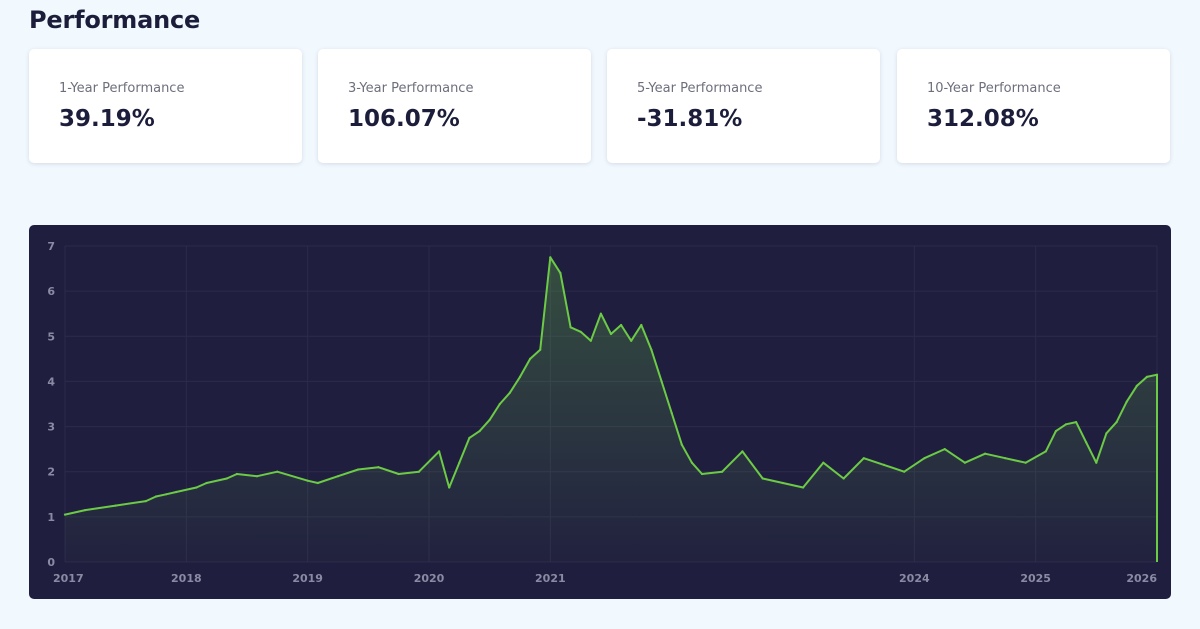  What do you see at coordinates (51, 562) in the screenshot?
I see `y-tick-label: 0` at bounding box center [51, 562].